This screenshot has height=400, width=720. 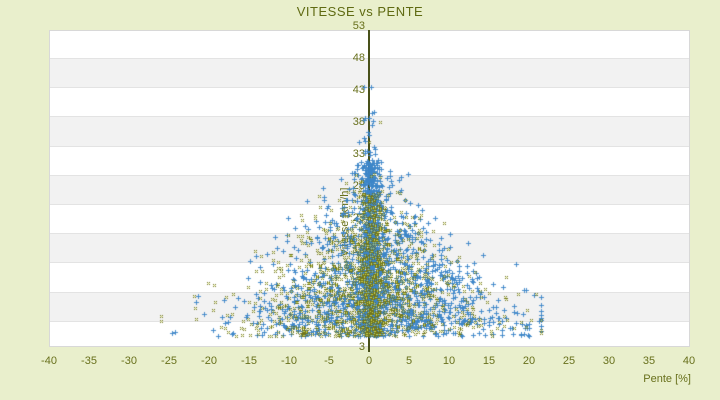 I want to click on x-tick-label: 10, so click(x=449, y=361).